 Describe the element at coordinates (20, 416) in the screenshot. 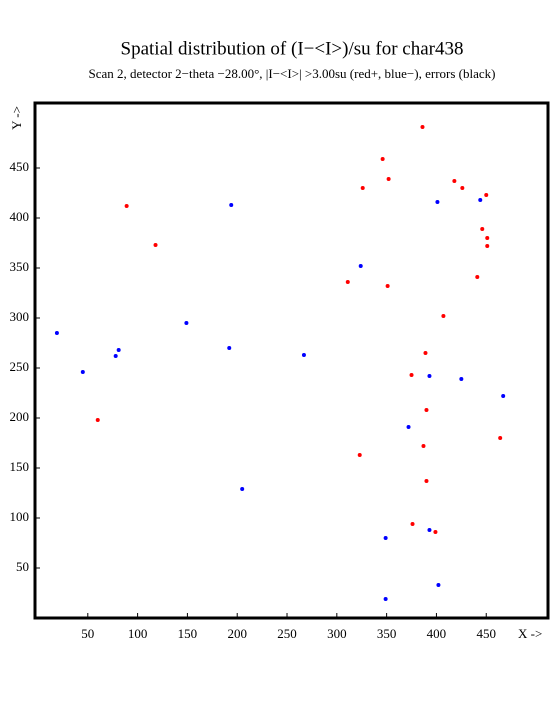

I see `y-tick-label: 200` at that location.